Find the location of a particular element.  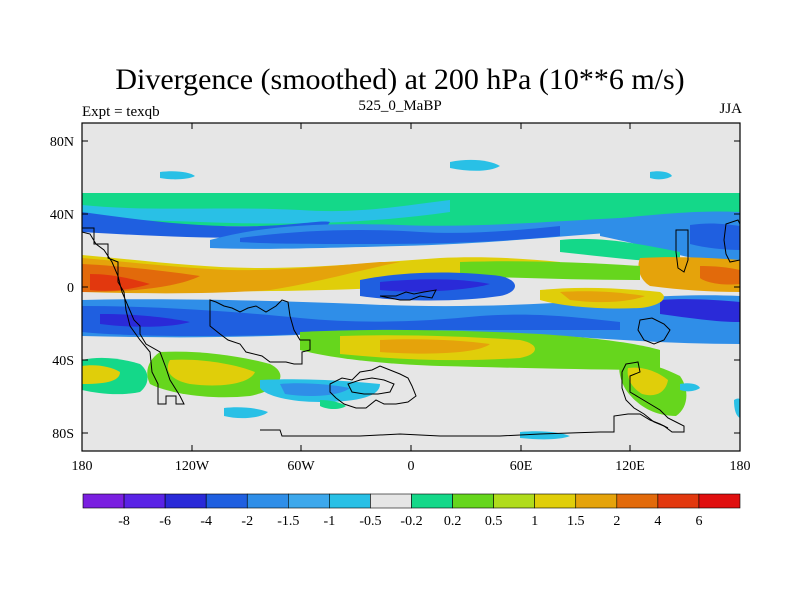

y-tick-40s: 40S is located at coordinates (63, 361).